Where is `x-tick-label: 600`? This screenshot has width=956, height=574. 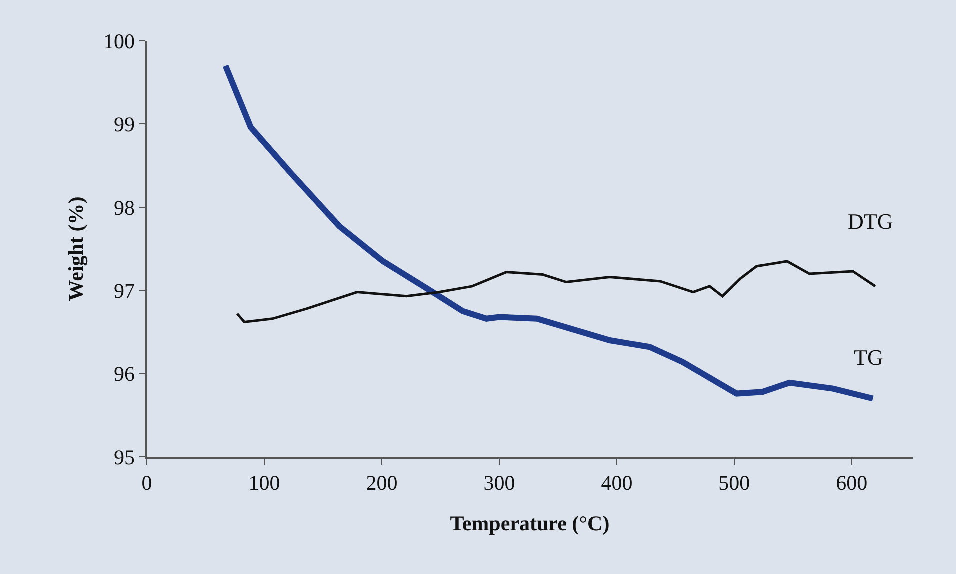 x-tick-label: 600 is located at coordinates (852, 482).